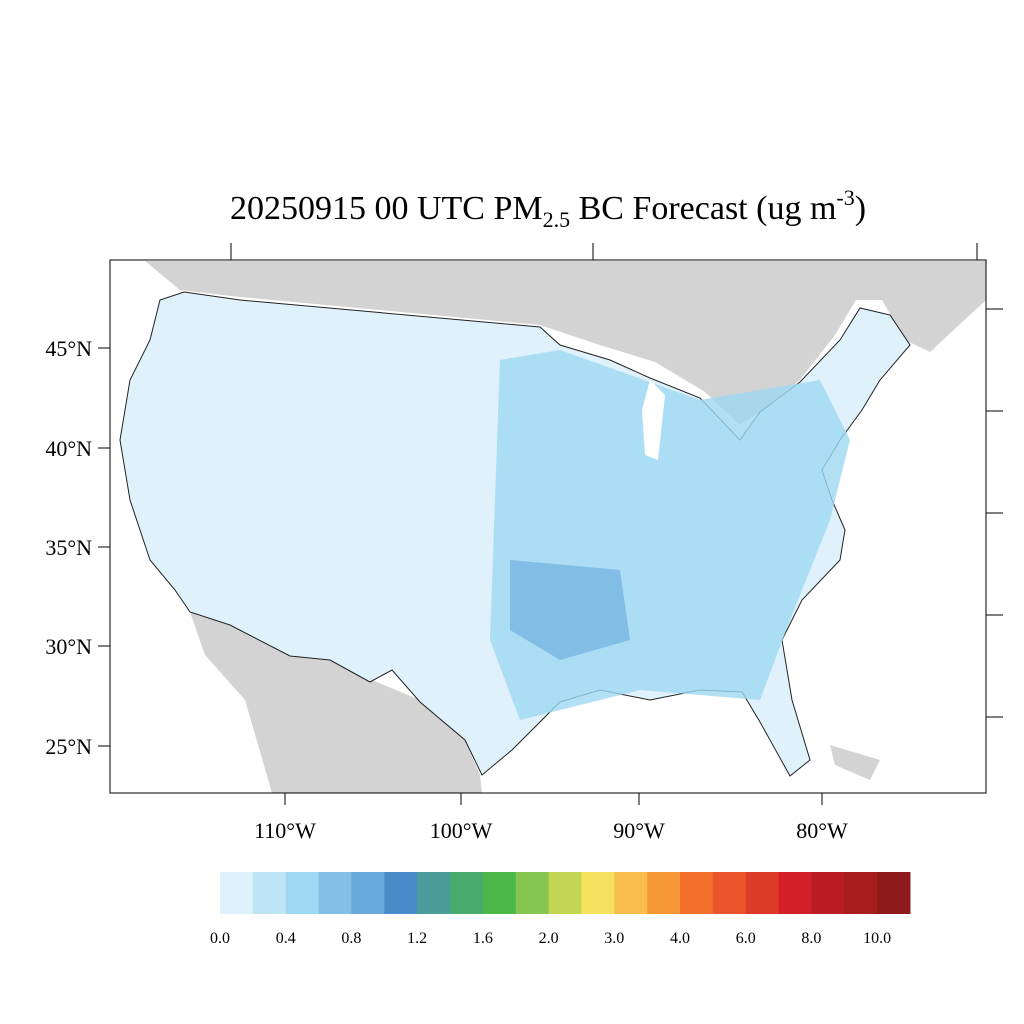  Describe the element at coordinates (822, 830) in the screenshot. I see `lon-label: 80°W` at that location.